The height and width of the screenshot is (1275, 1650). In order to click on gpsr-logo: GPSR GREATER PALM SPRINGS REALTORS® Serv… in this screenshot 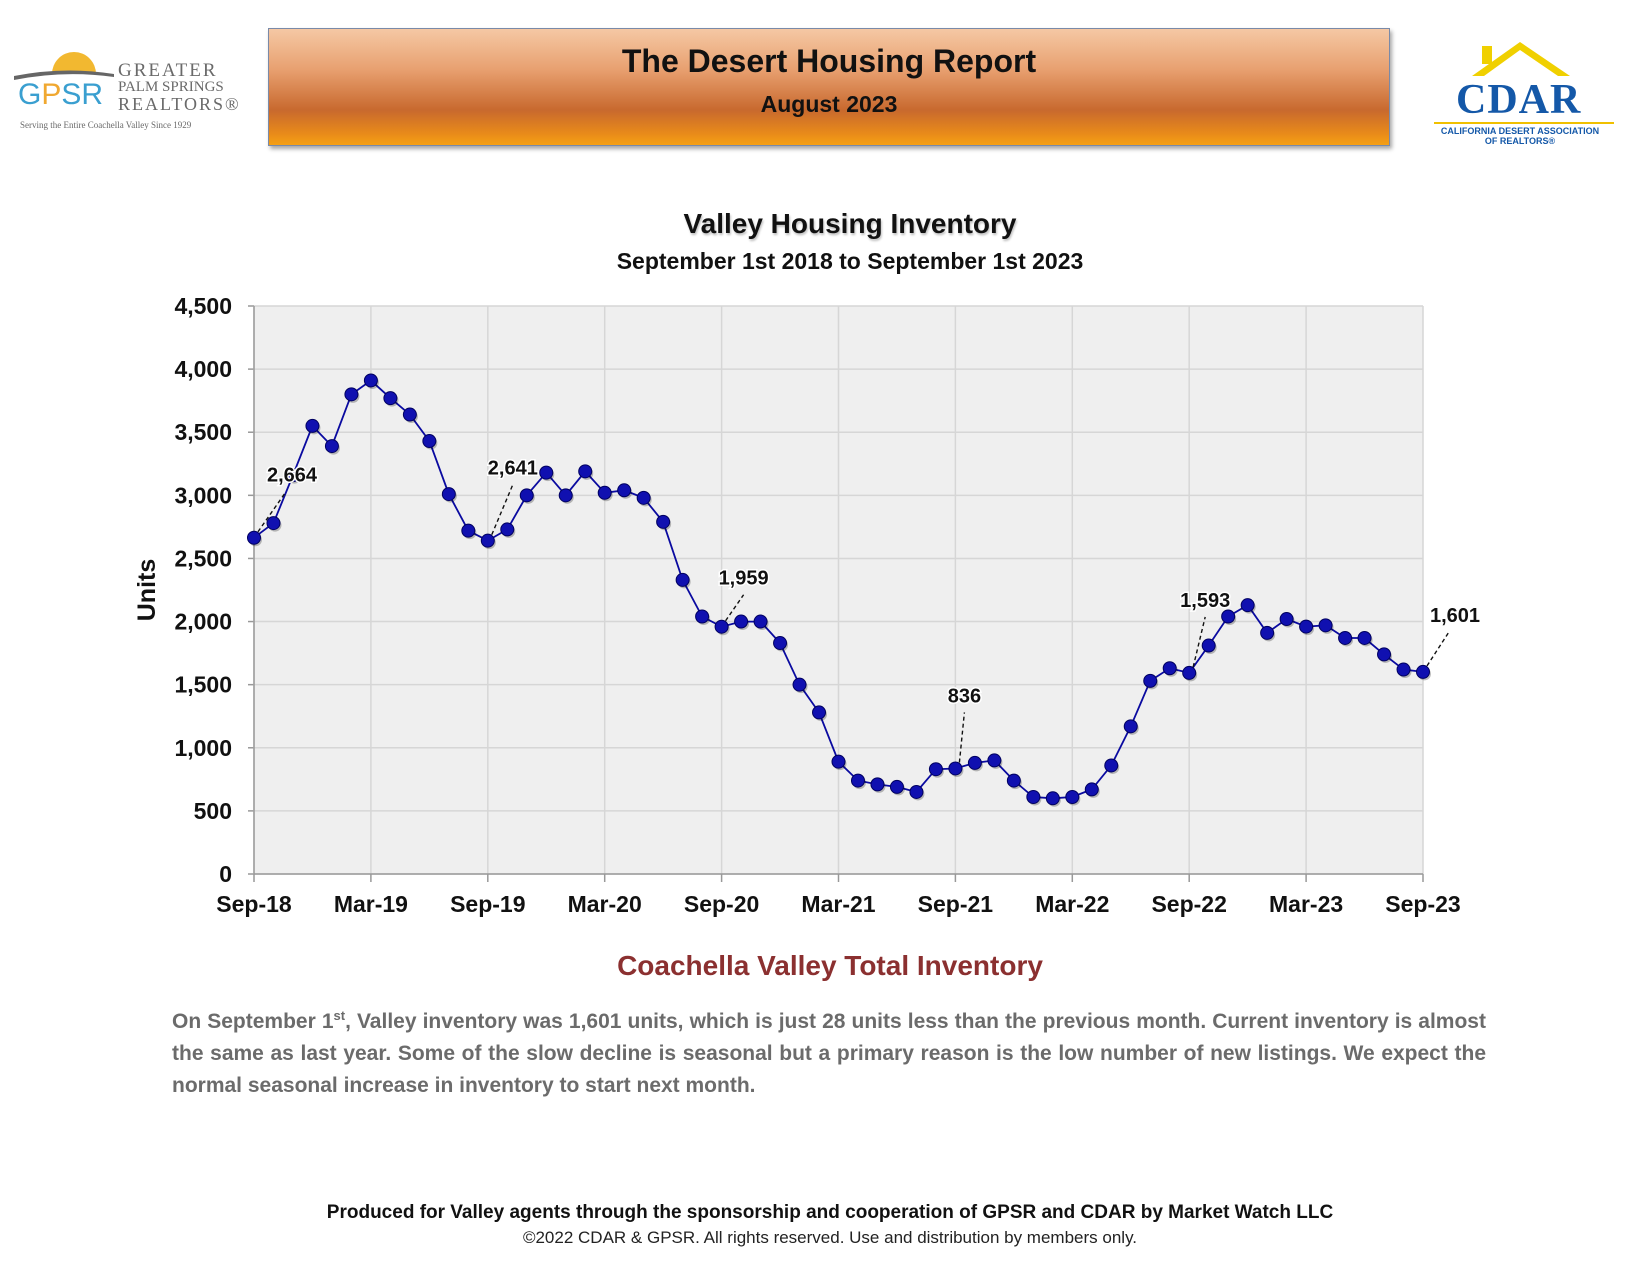, I will do `click(129, 93)`.